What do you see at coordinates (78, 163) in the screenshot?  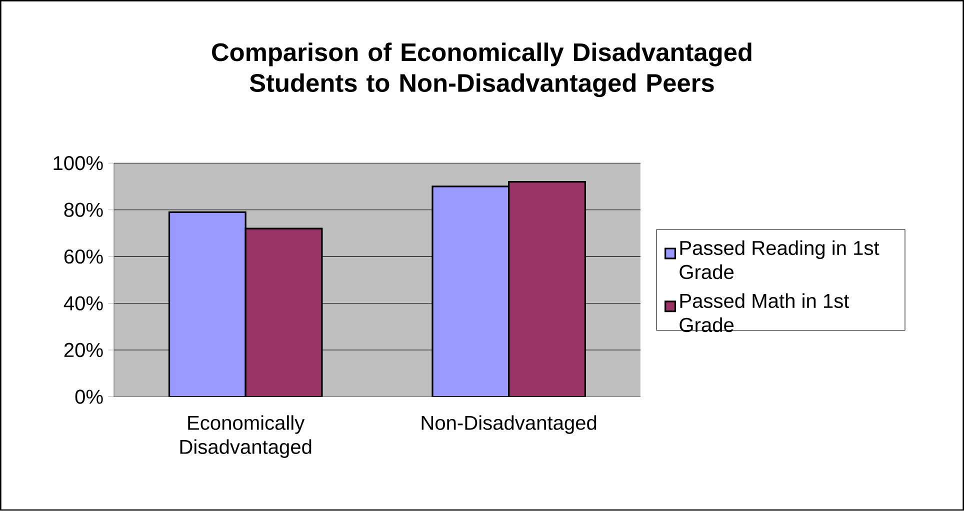 I see `y-tick-label: 100%` at bounding box center [78, 163].